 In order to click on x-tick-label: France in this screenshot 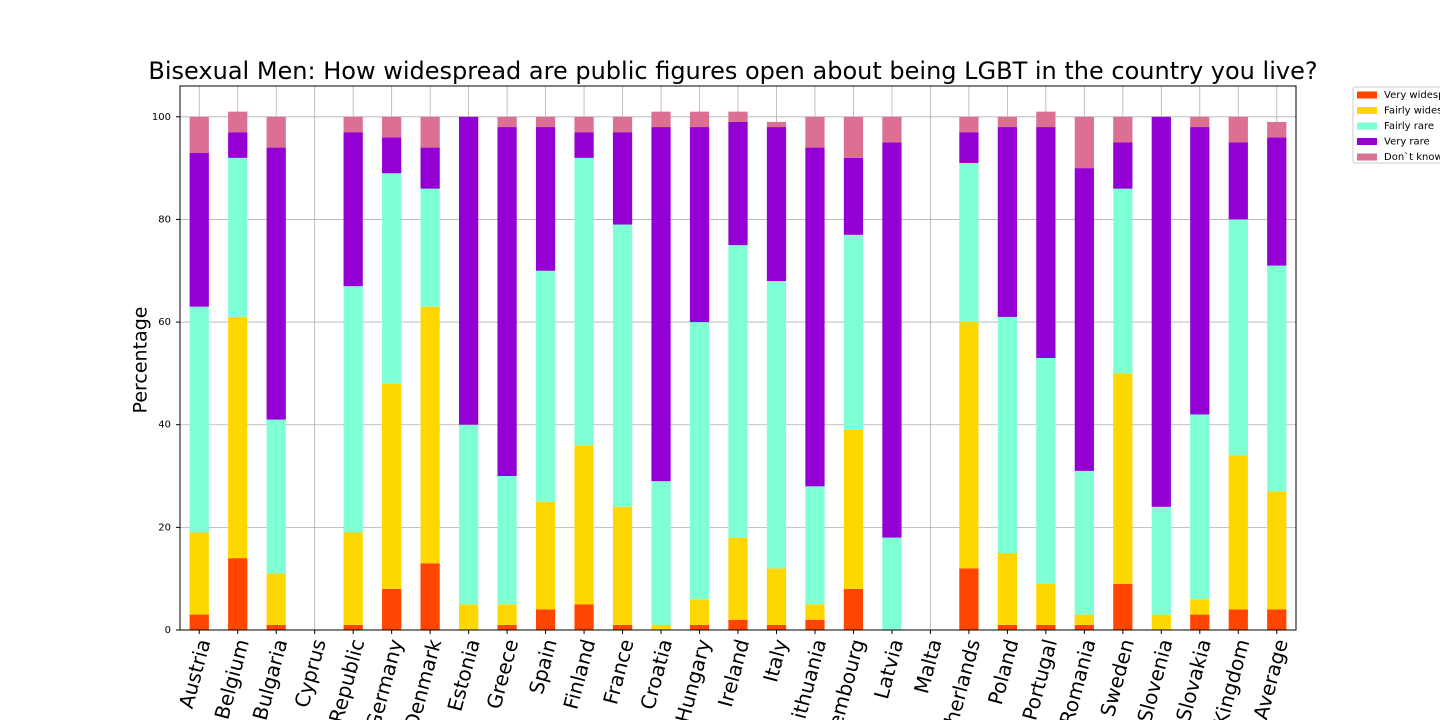, I will do `click(618, 672)`.